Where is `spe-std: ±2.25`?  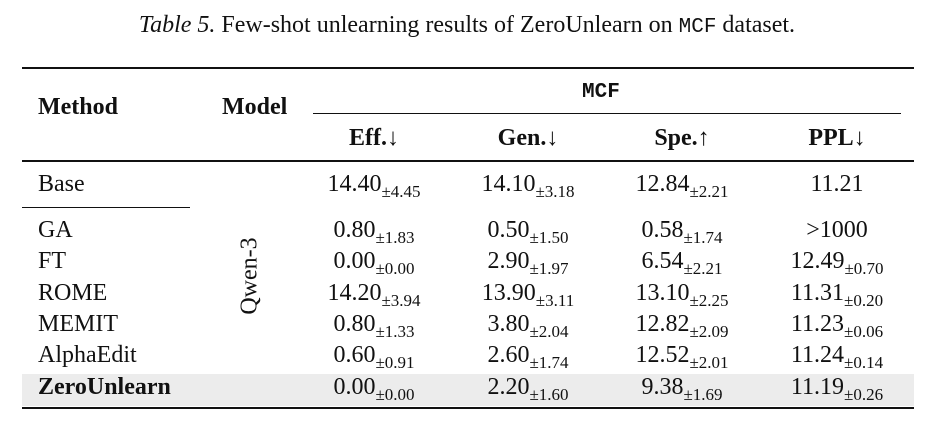
spe-std: ±2.25 is located at coordinates (709, 300).